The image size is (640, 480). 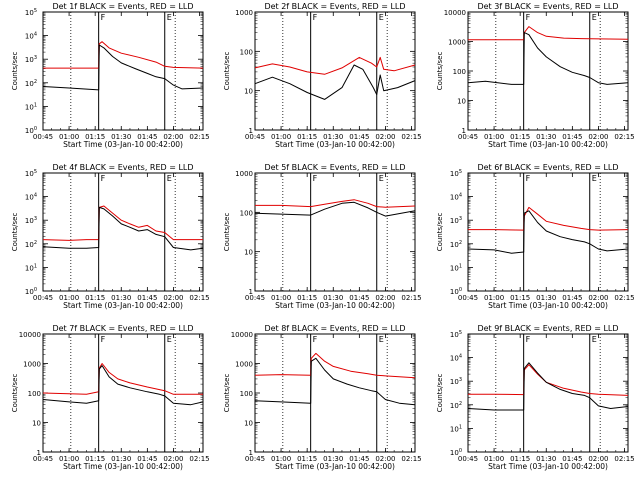 What do you see at coordinates (334, 6) in the screenshot?
I see `panel-title: Det 2f BLACK = Events, RED = LLD` at bounding box center [334, 6].